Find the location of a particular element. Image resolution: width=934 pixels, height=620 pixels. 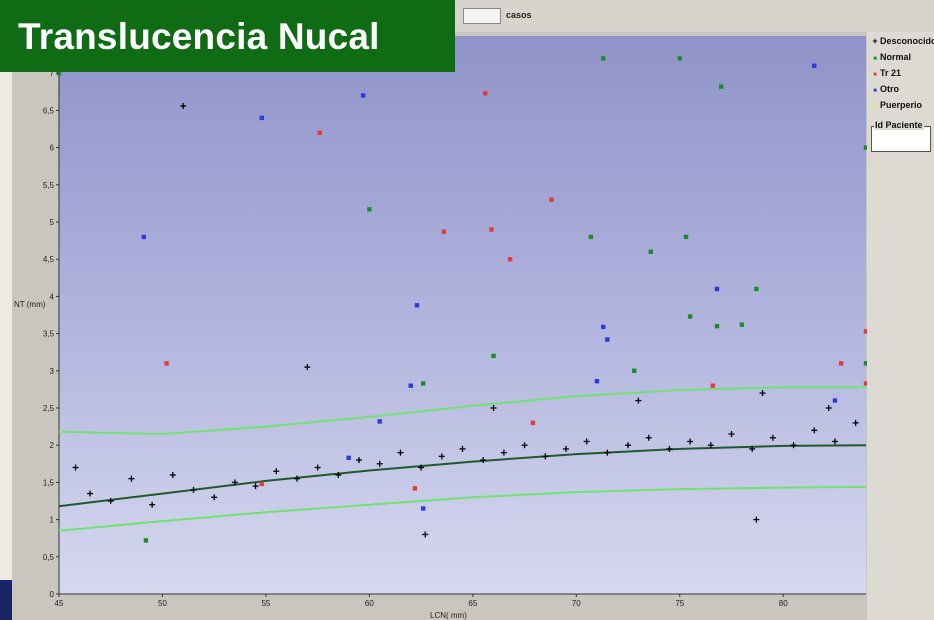

y-tick-label-0: 0 is located at coordinates (52, 594).